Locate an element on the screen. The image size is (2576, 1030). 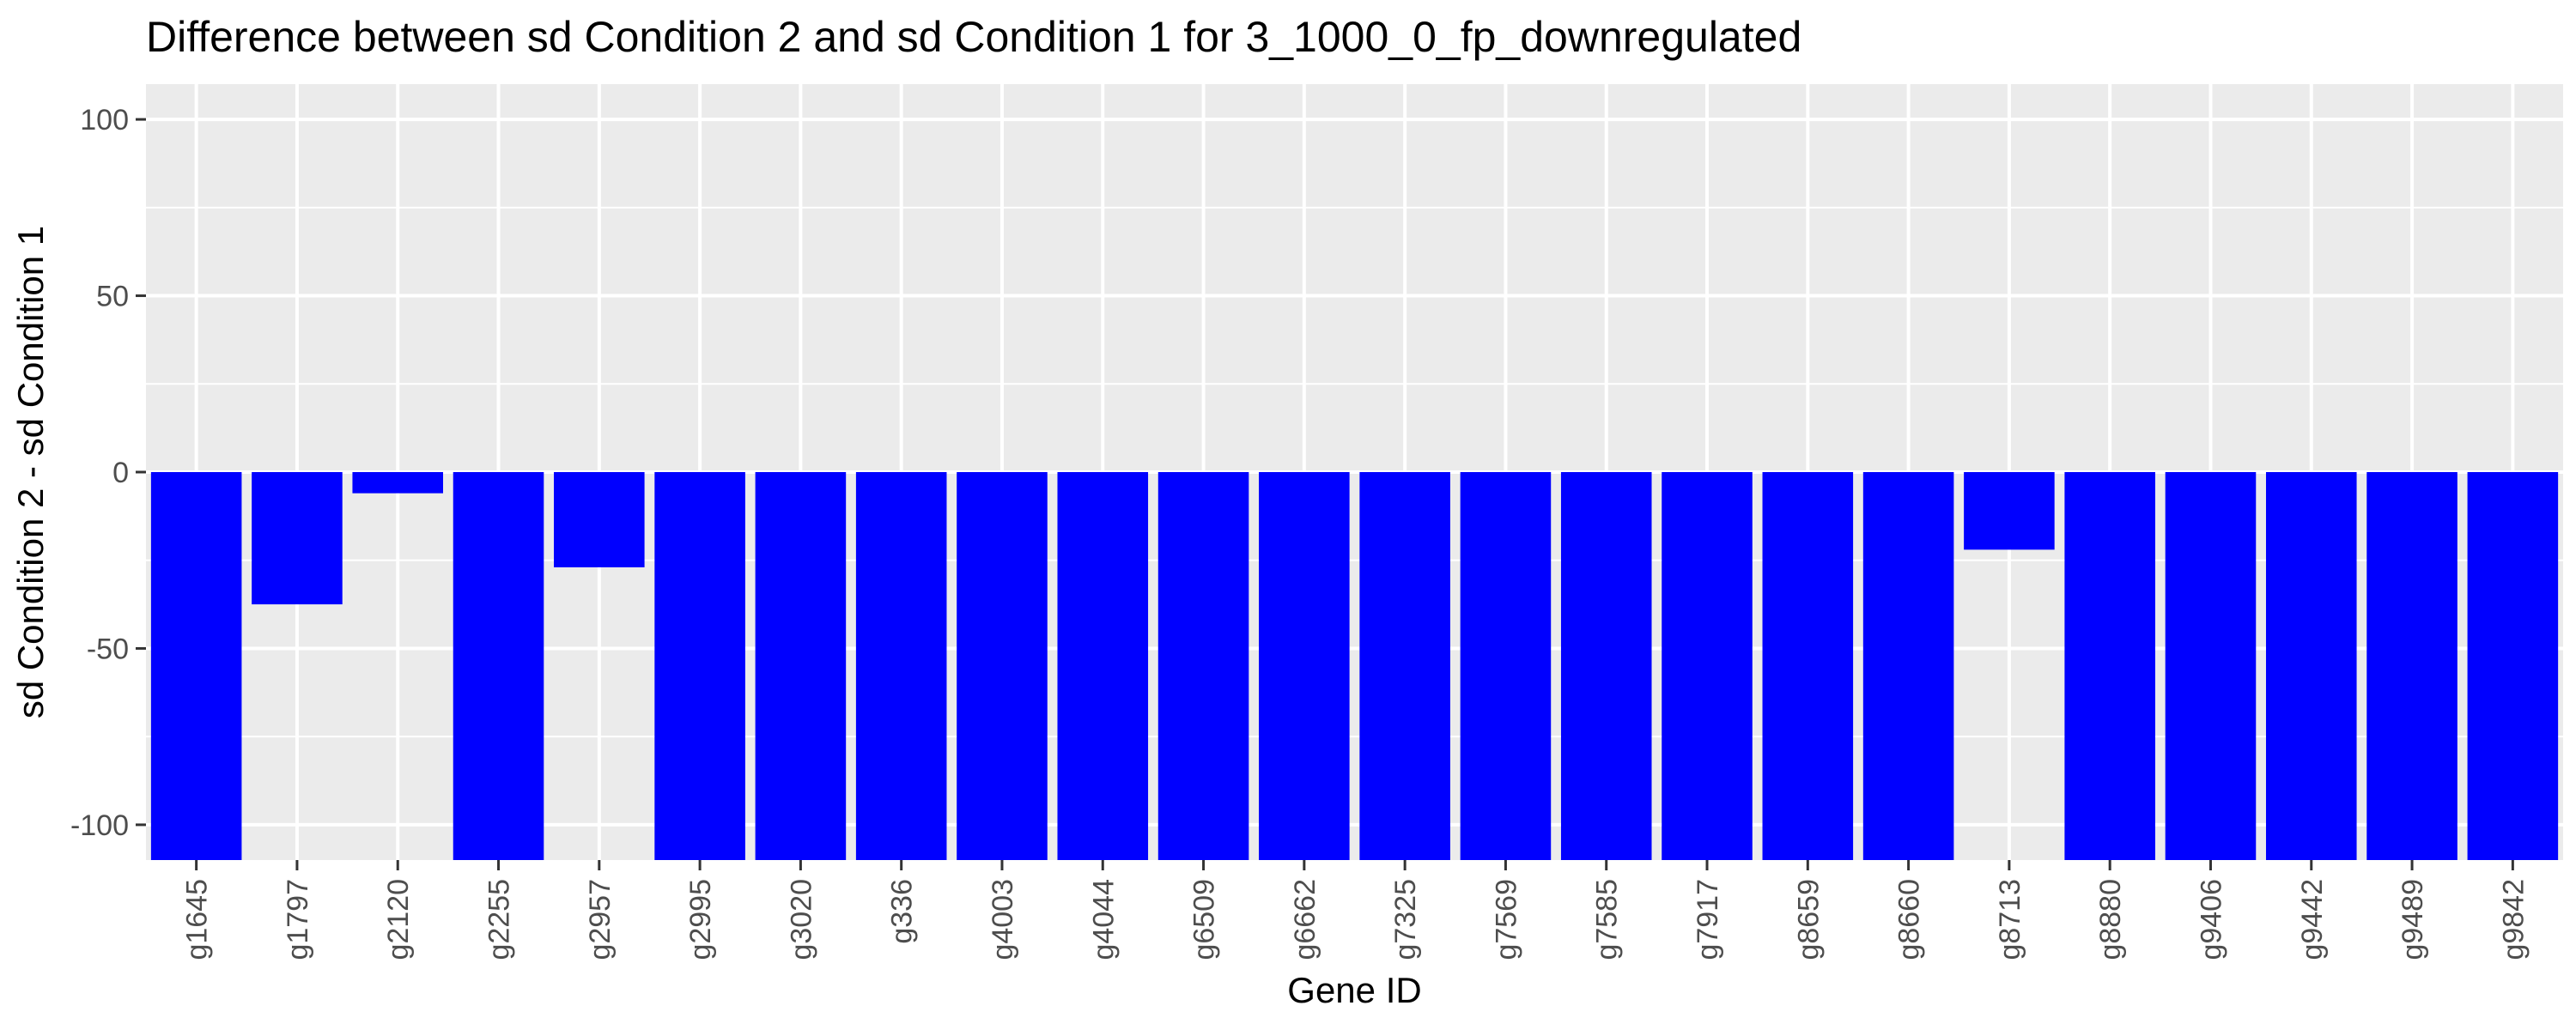
x-tick-label: g6662 is located at coordinates (1305, 919).